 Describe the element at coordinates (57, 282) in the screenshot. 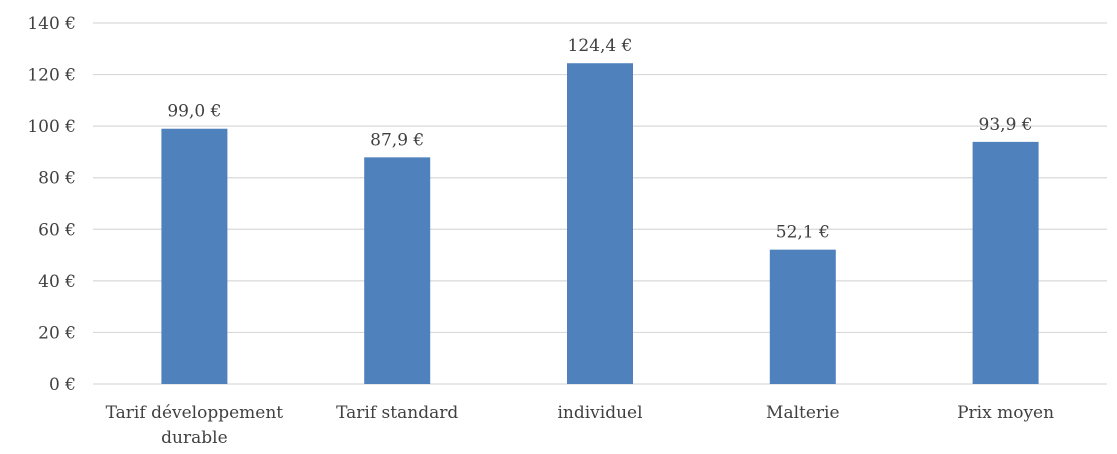

I see `y-tick-label: 40 €` at that location.